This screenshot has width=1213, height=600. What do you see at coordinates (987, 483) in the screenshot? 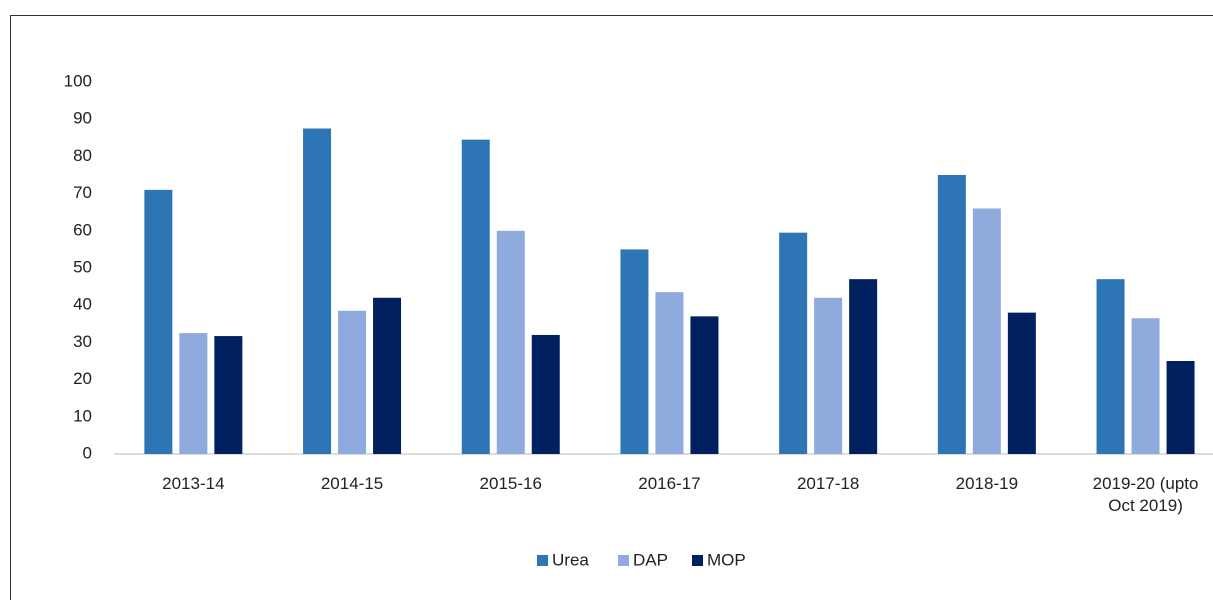
I see `x-tick-label: 2018-19` at bounding box center [987, 483].